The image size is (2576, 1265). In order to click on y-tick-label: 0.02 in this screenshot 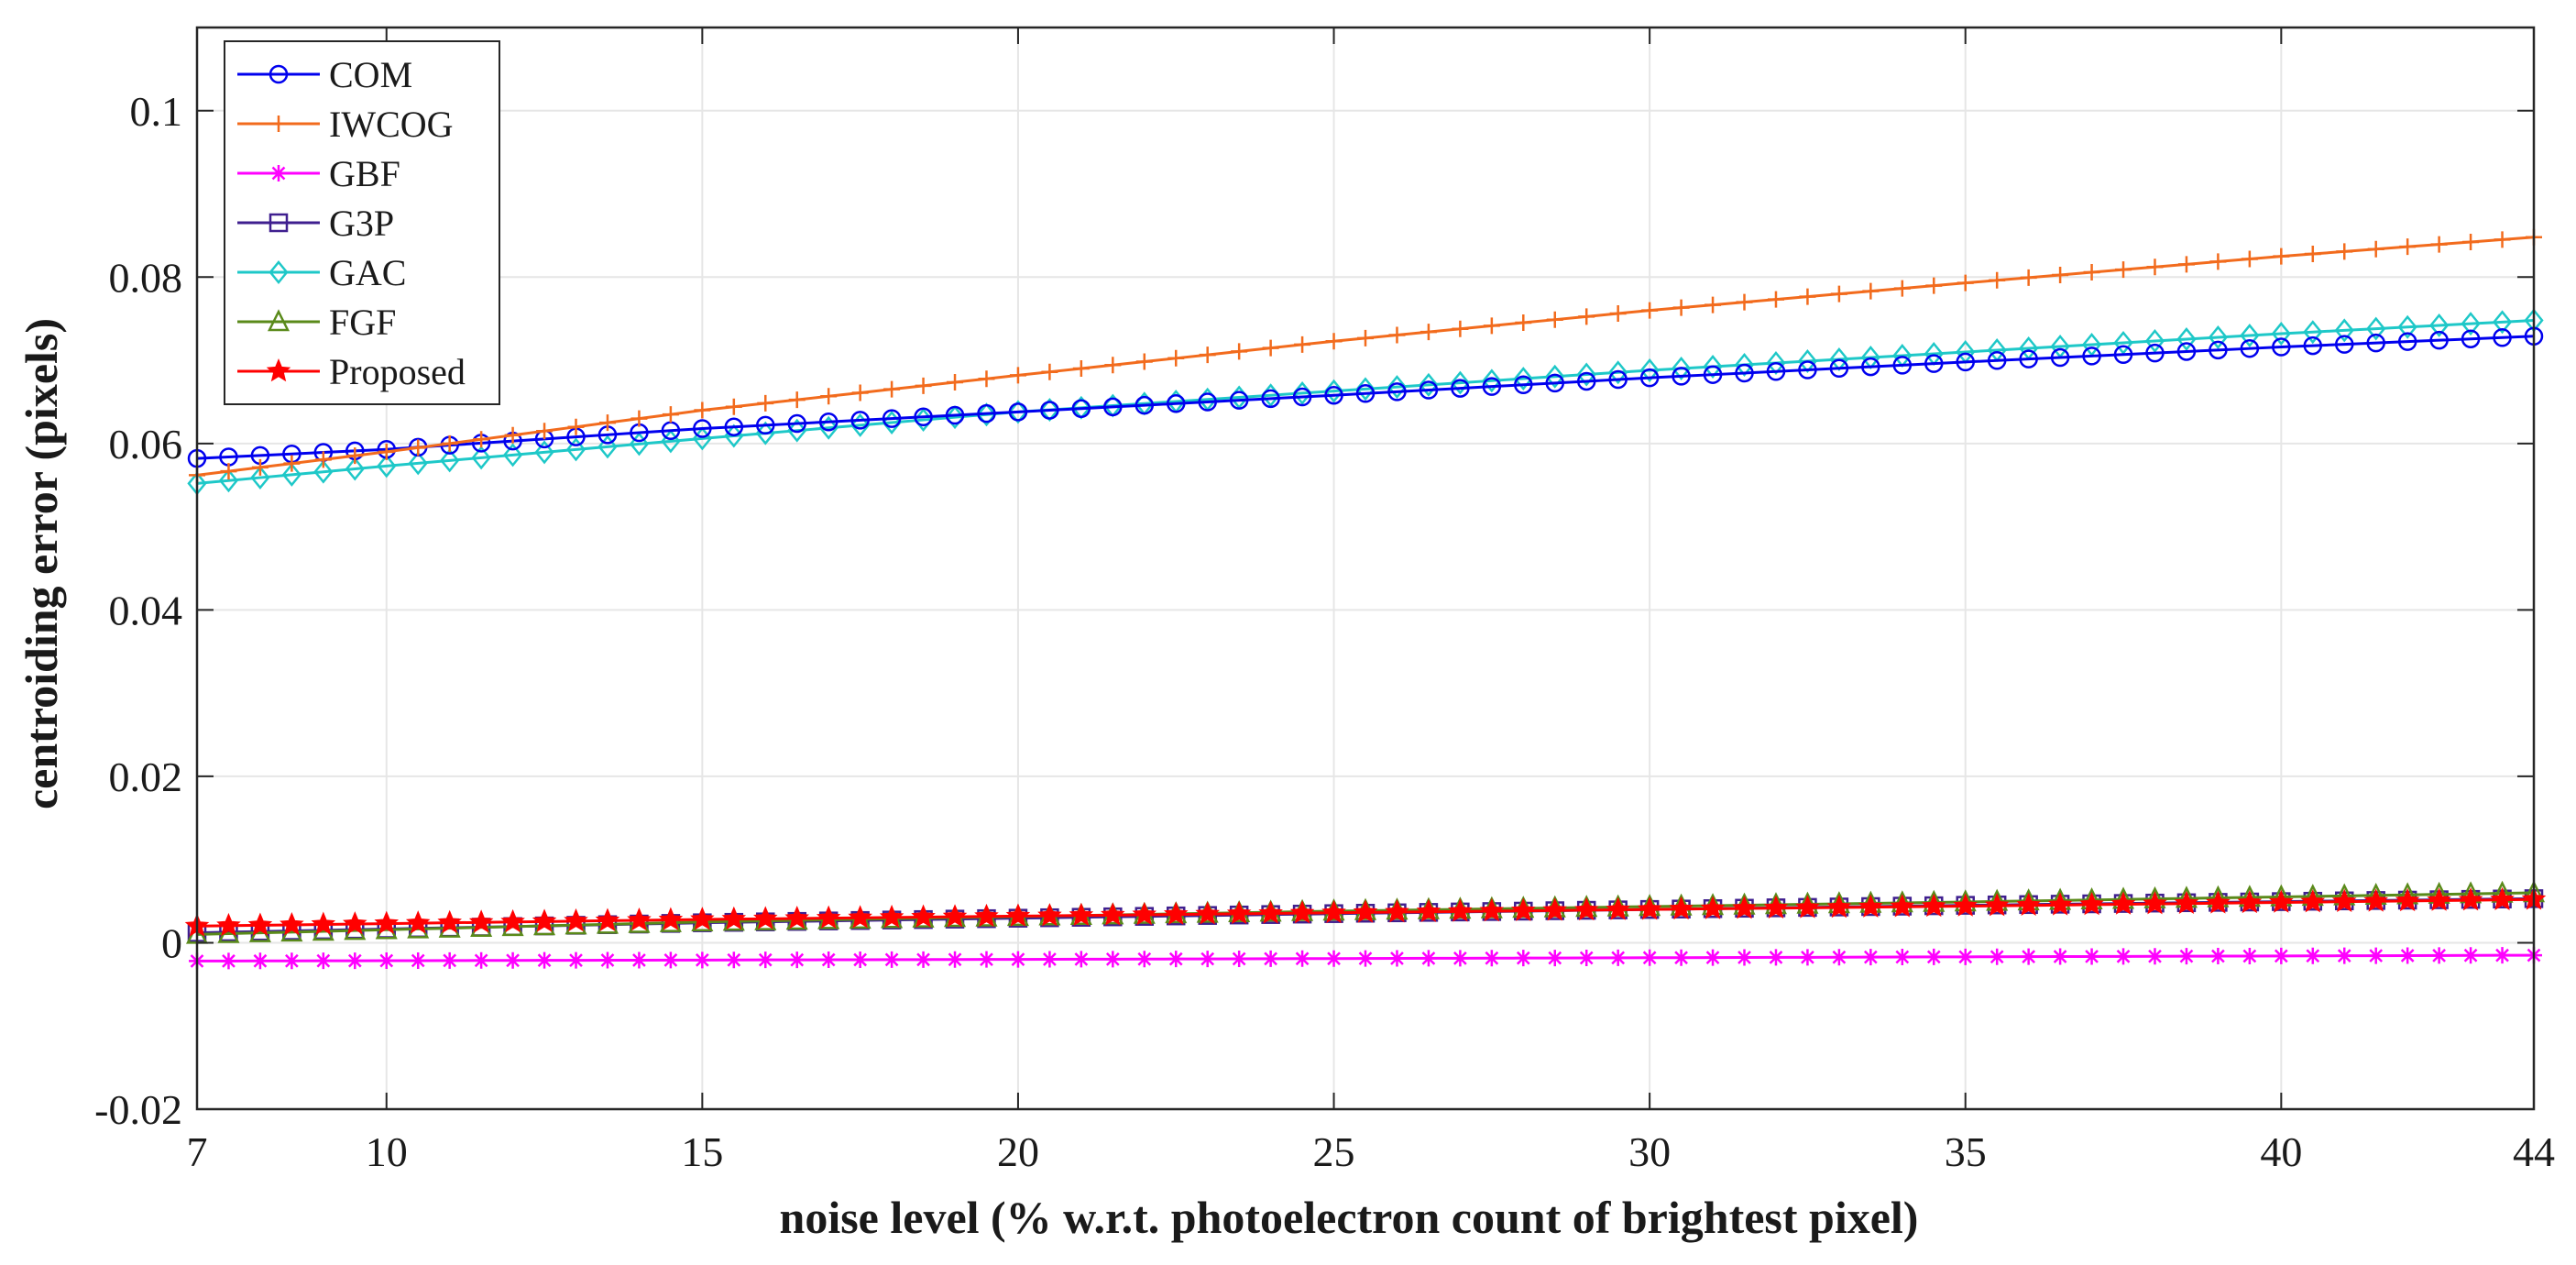, I will do `click(146, 777)`.